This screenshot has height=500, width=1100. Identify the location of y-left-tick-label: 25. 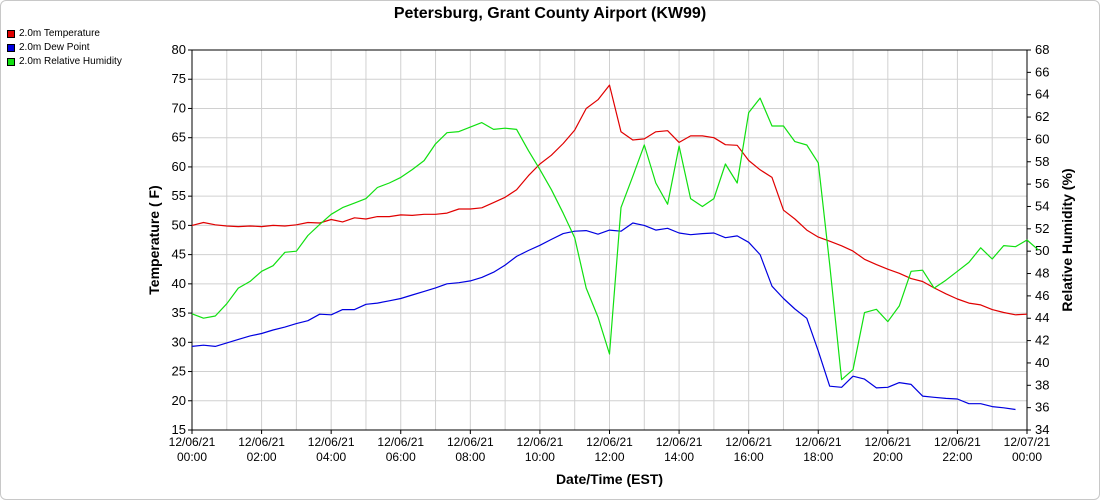
(179, 371).